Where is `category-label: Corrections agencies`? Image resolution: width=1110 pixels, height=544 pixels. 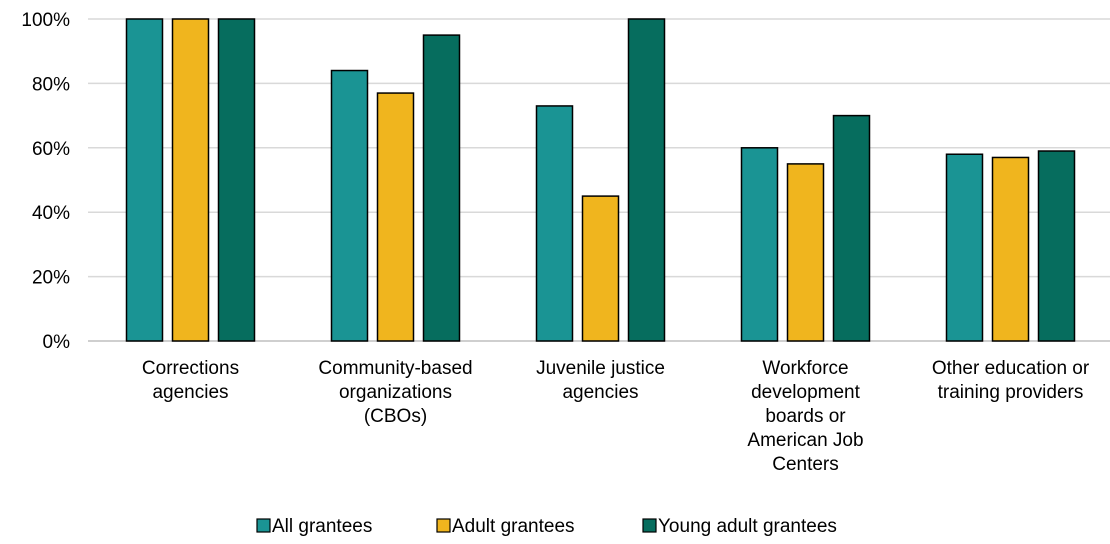 category-label: Corrections agencies is located at coordinates (190, 380).